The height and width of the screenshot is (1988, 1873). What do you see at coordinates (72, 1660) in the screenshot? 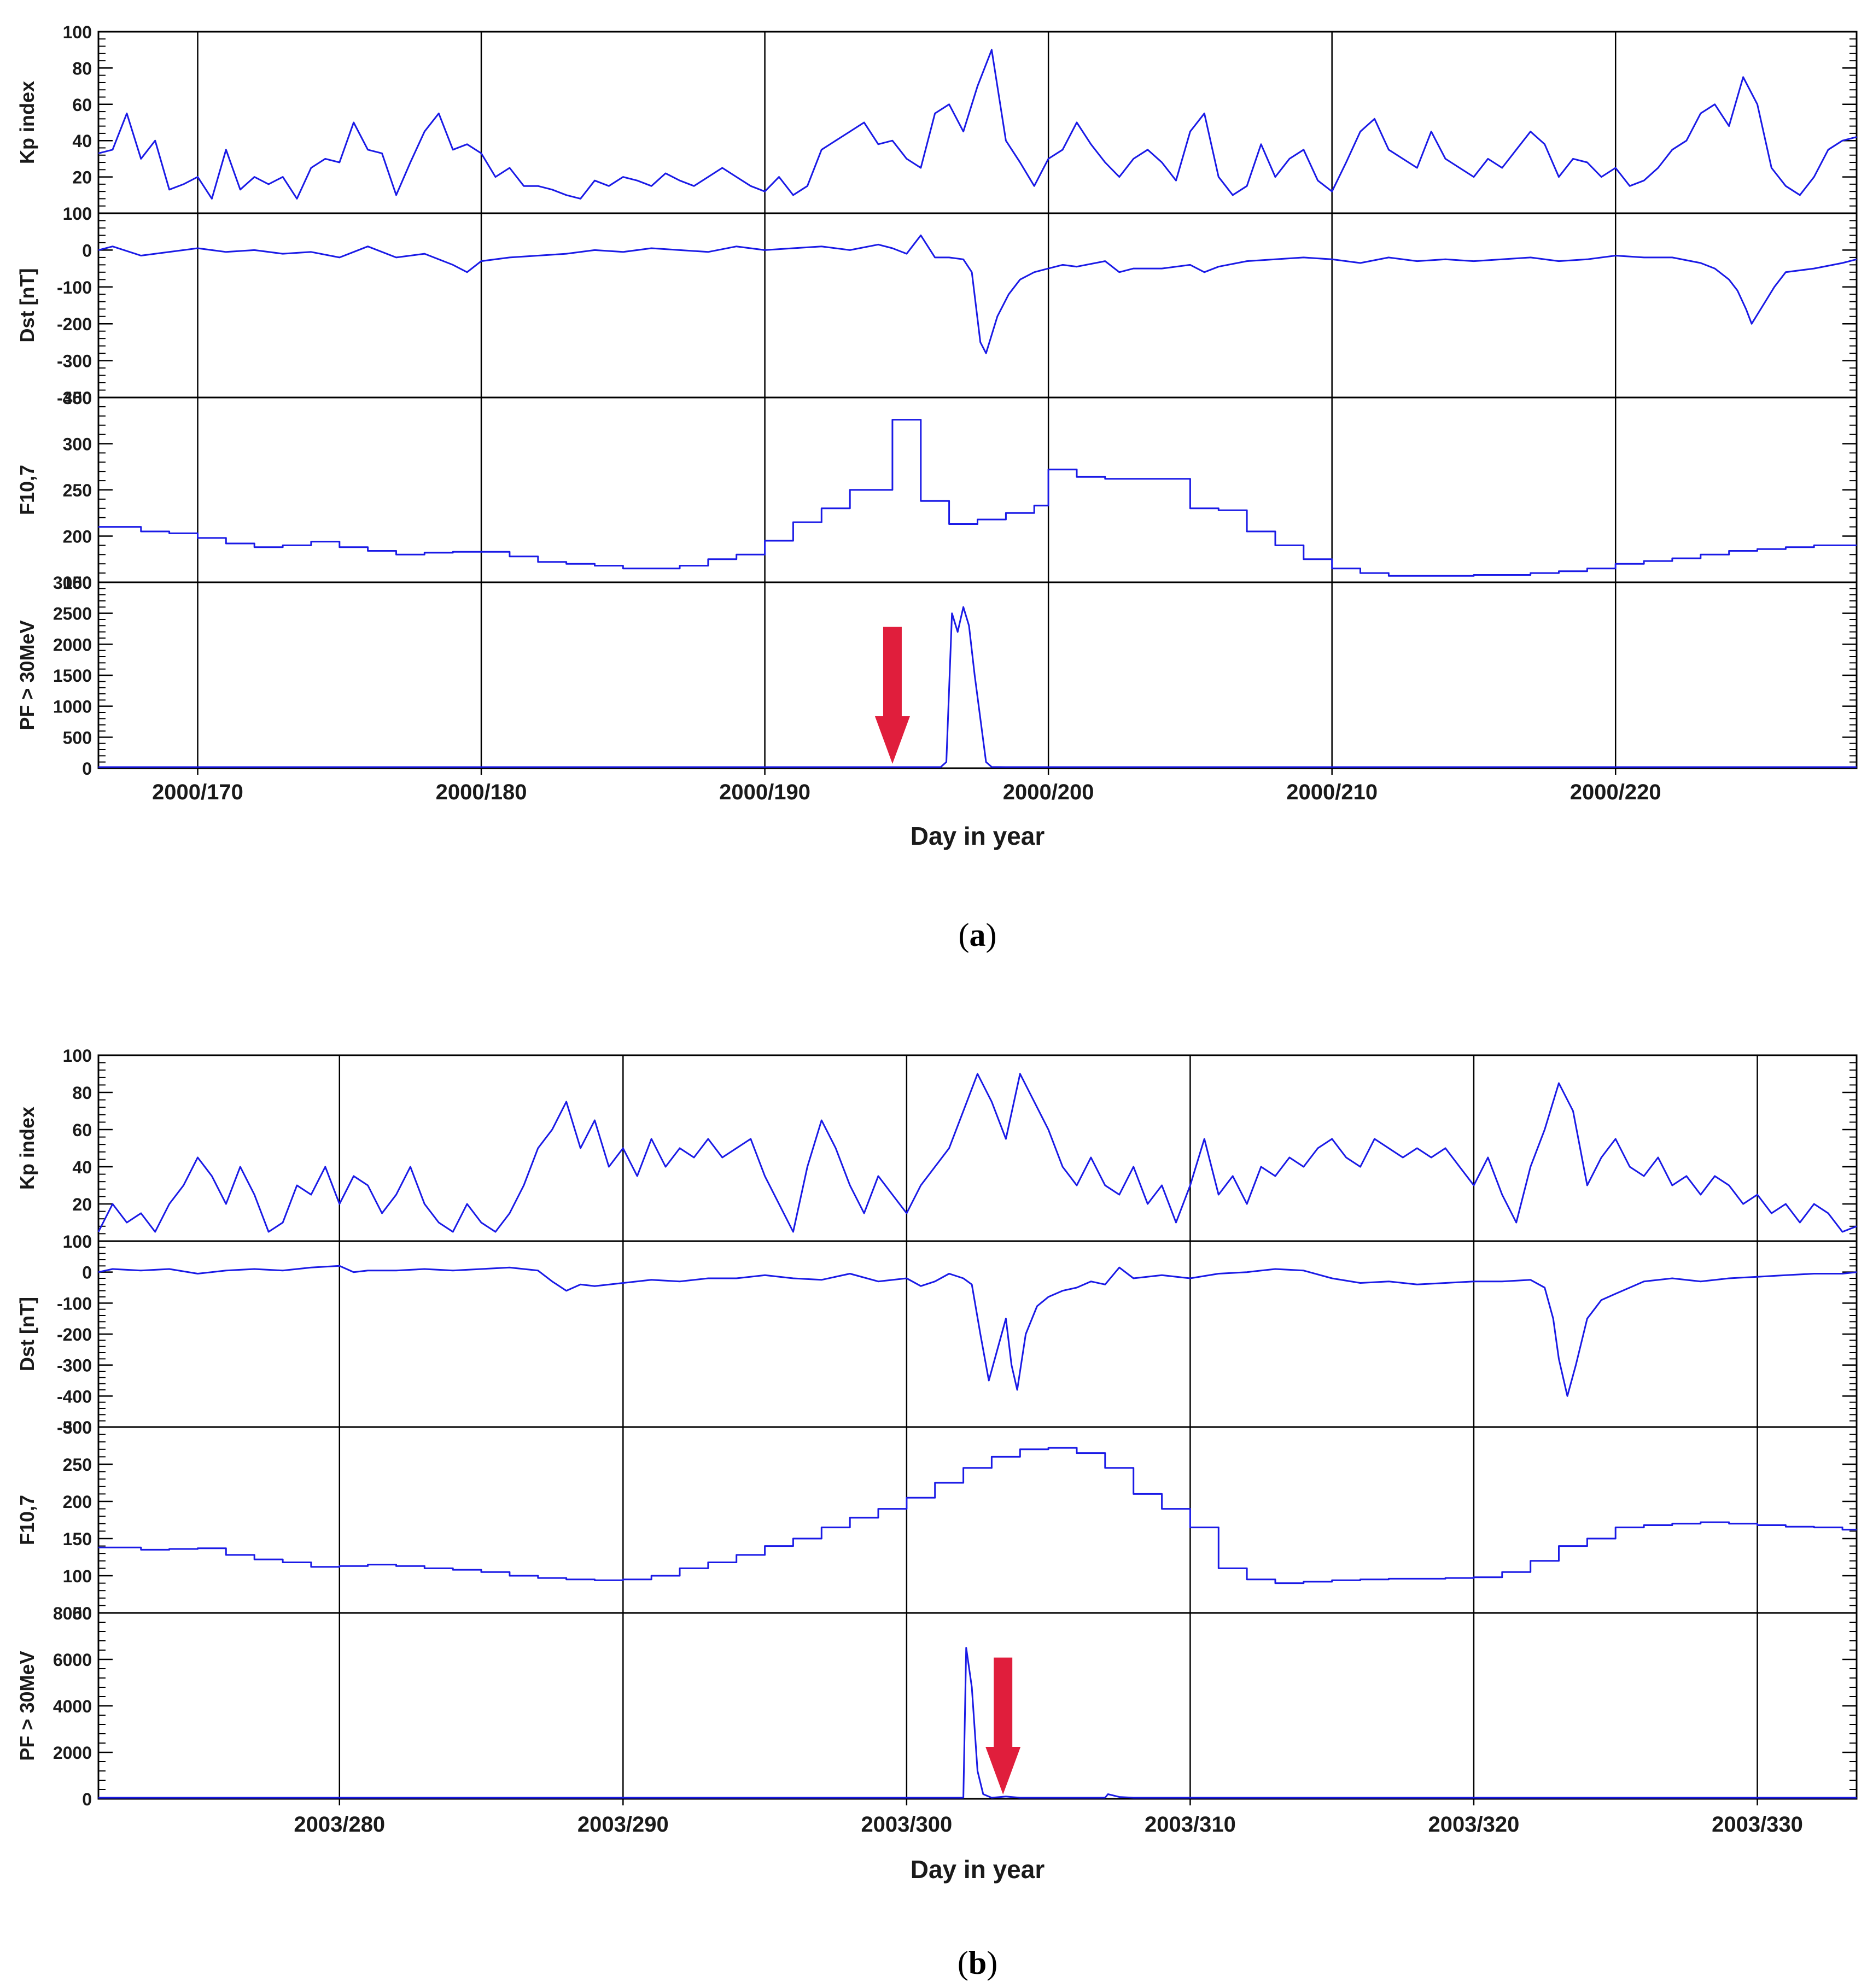
I see `y-tick-label: 6000` at bounding box center [72, 1660].